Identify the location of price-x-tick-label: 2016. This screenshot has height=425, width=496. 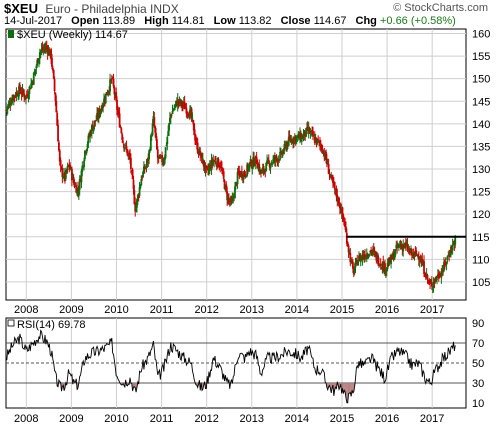
(387, 310).